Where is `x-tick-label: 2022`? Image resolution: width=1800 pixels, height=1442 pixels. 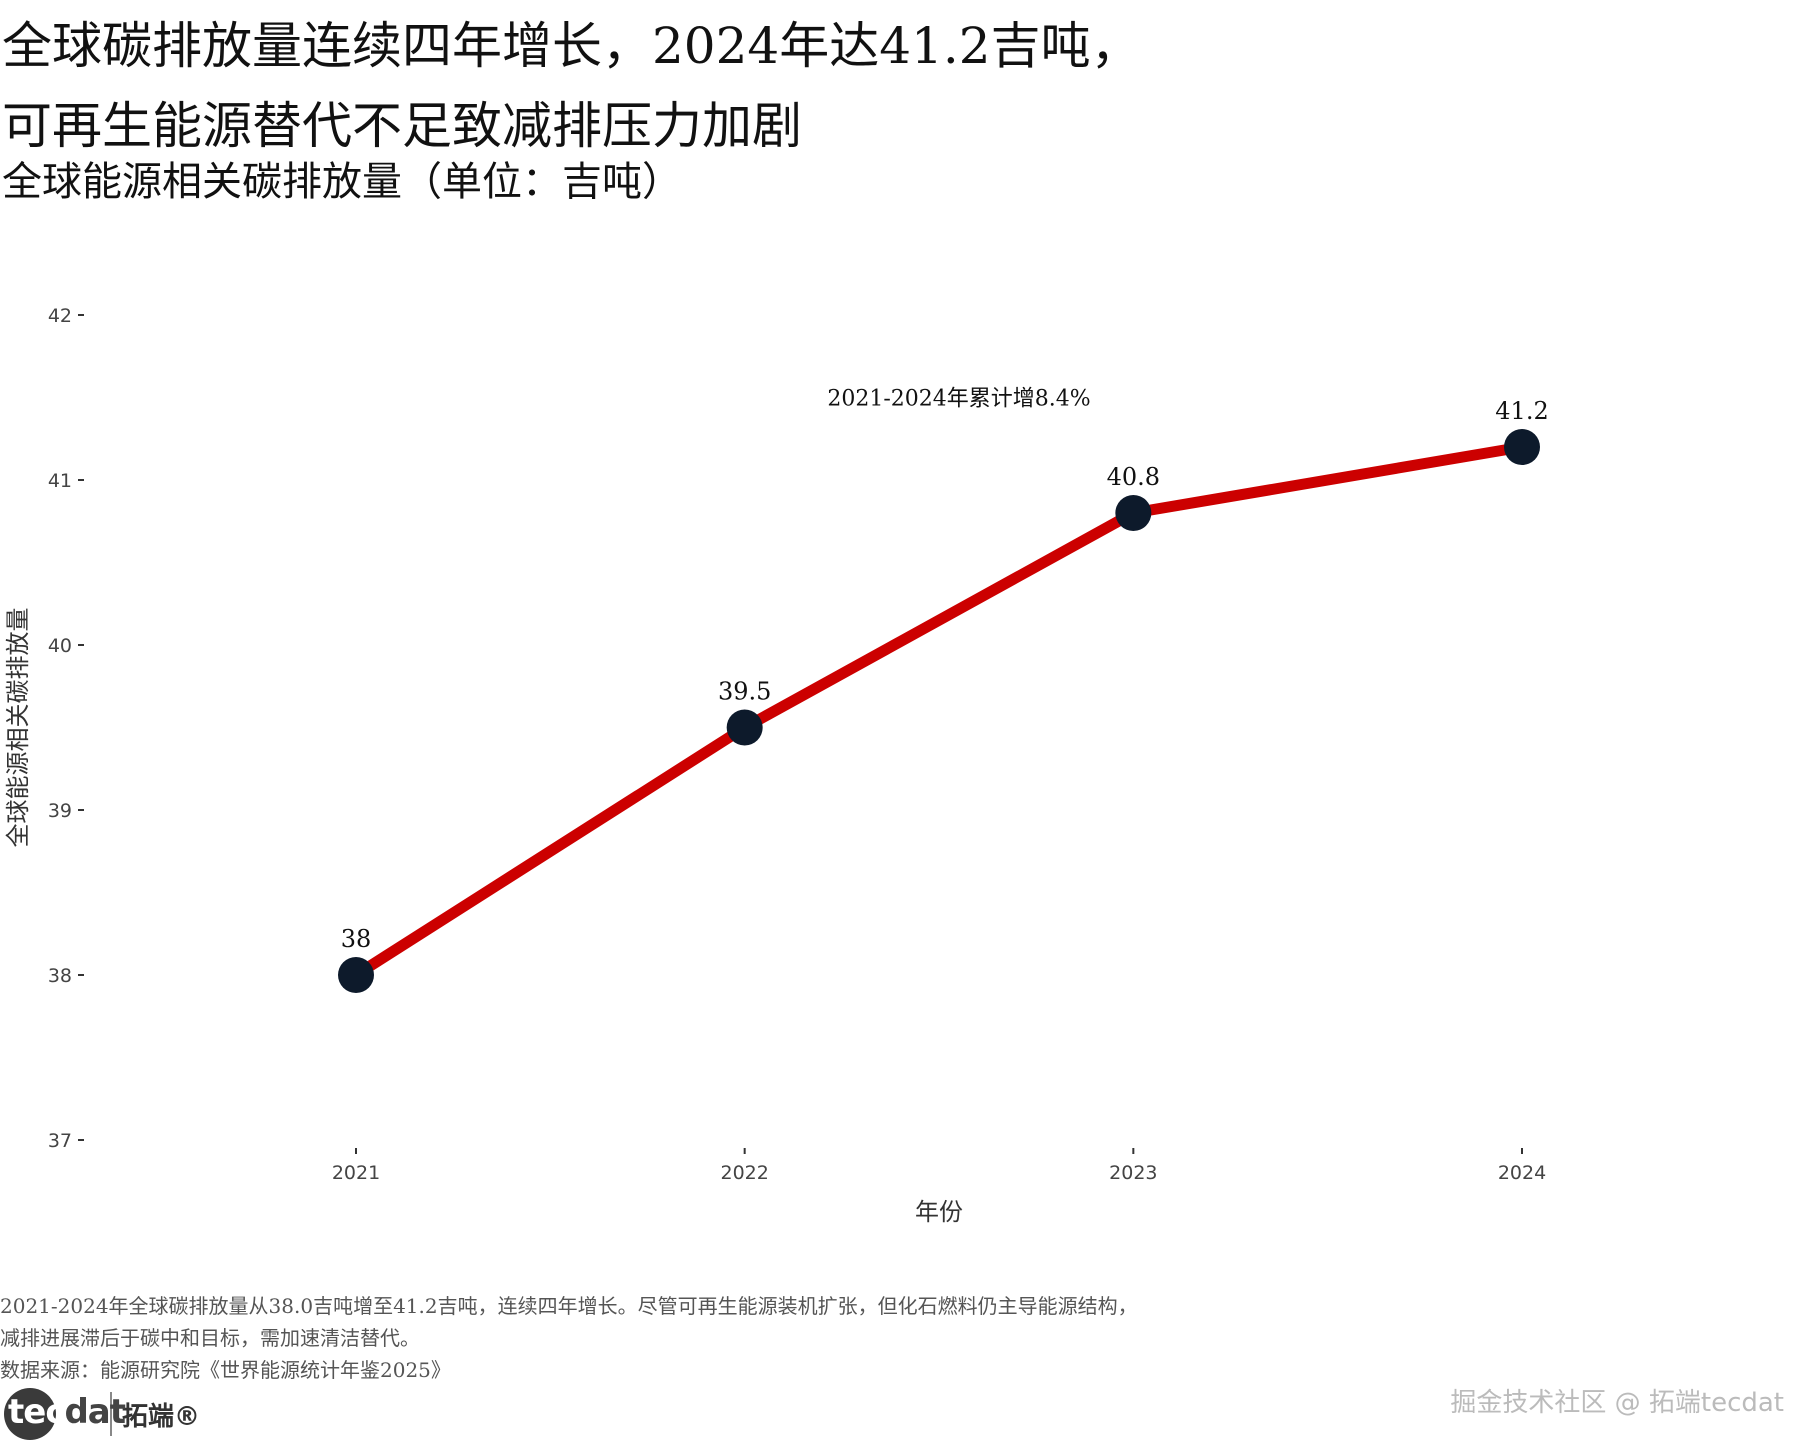
x-tick-label: 2022 is located at coordinates (744, 1173).